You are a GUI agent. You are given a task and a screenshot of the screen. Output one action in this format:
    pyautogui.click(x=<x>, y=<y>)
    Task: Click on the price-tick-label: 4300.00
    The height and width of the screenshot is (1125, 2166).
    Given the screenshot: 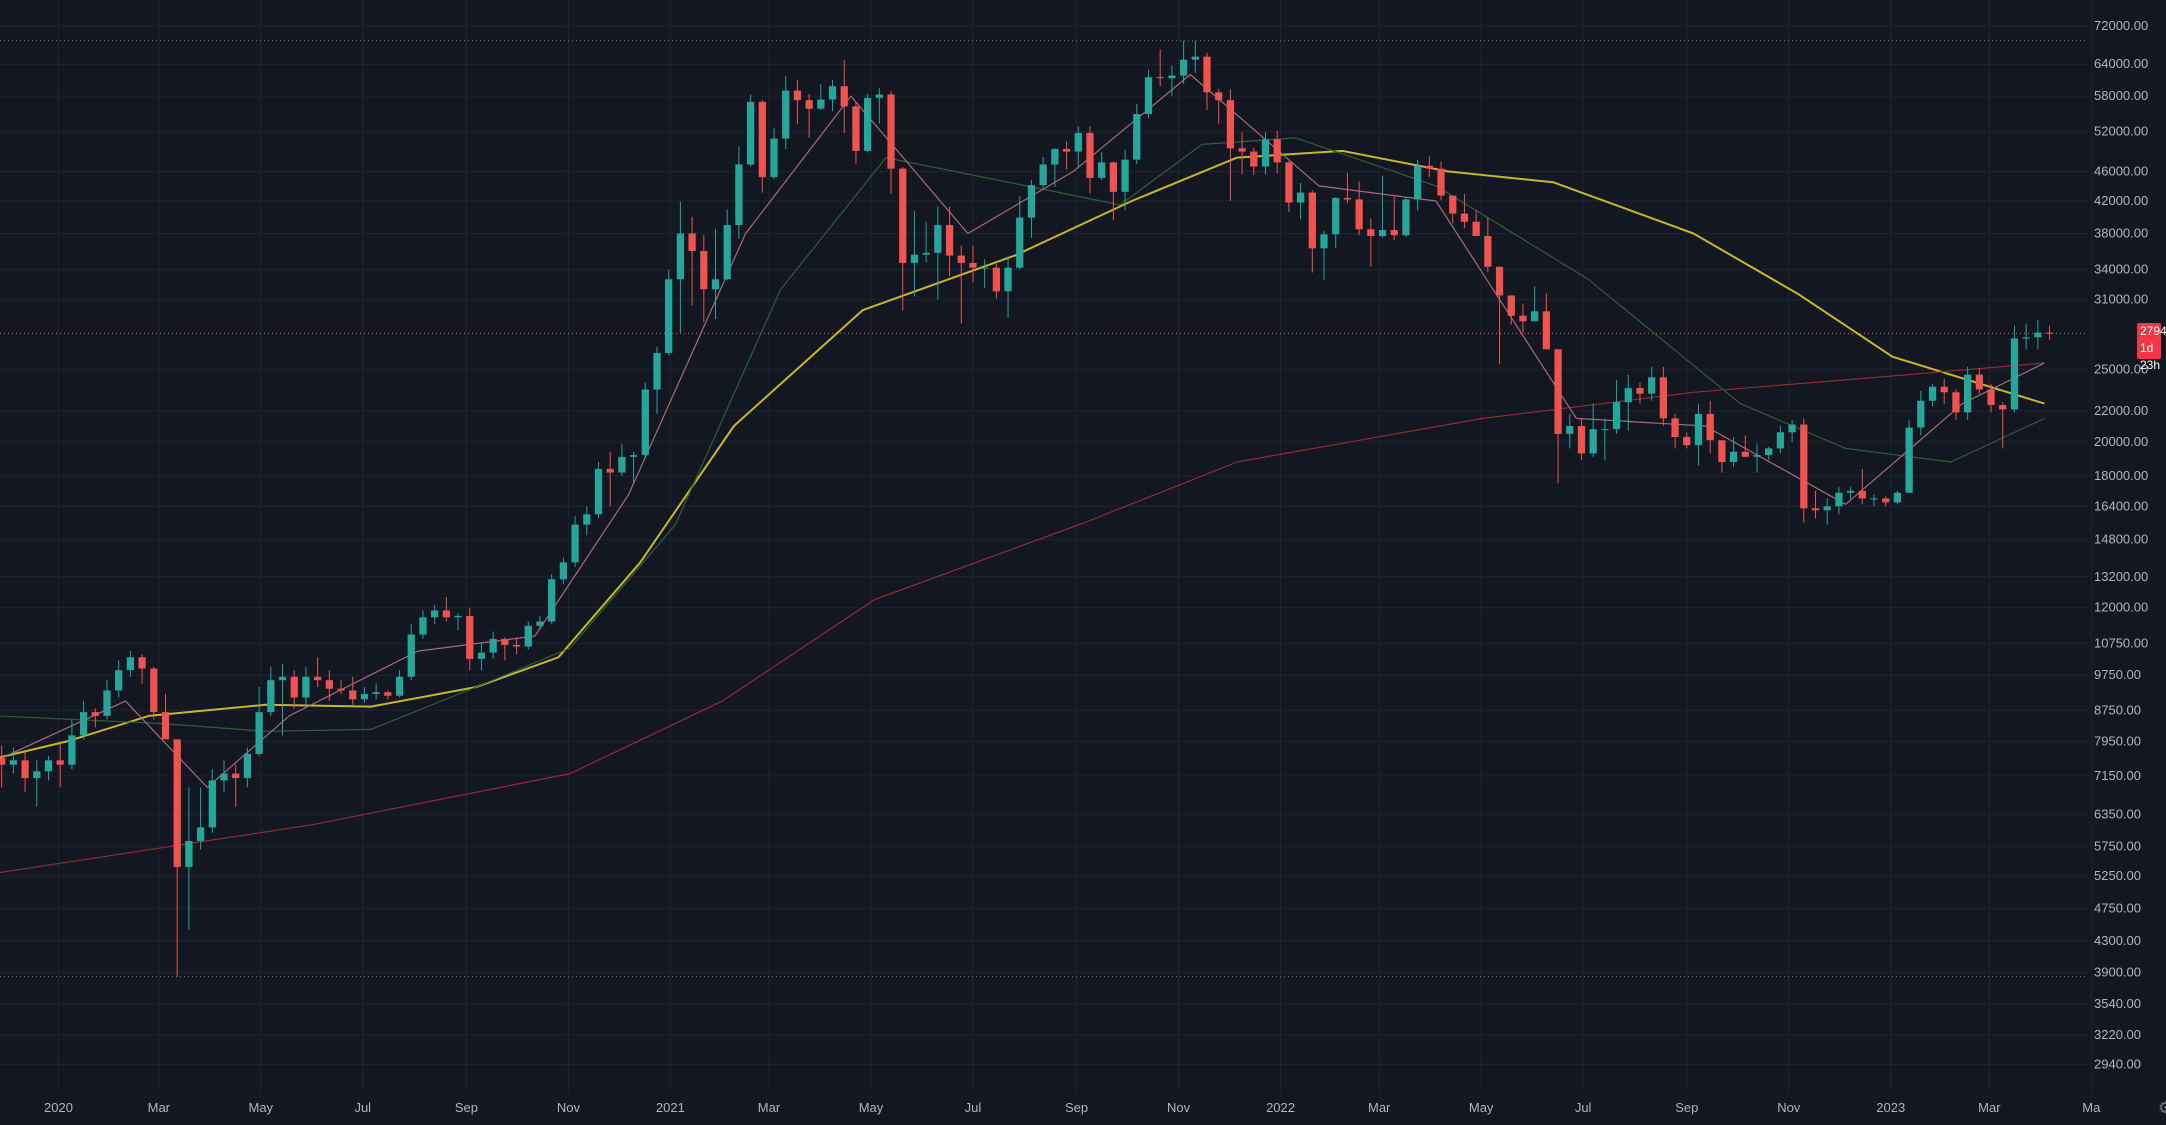 What is the action you would take?
    pyautogui.click(x=2117, y=940)
    